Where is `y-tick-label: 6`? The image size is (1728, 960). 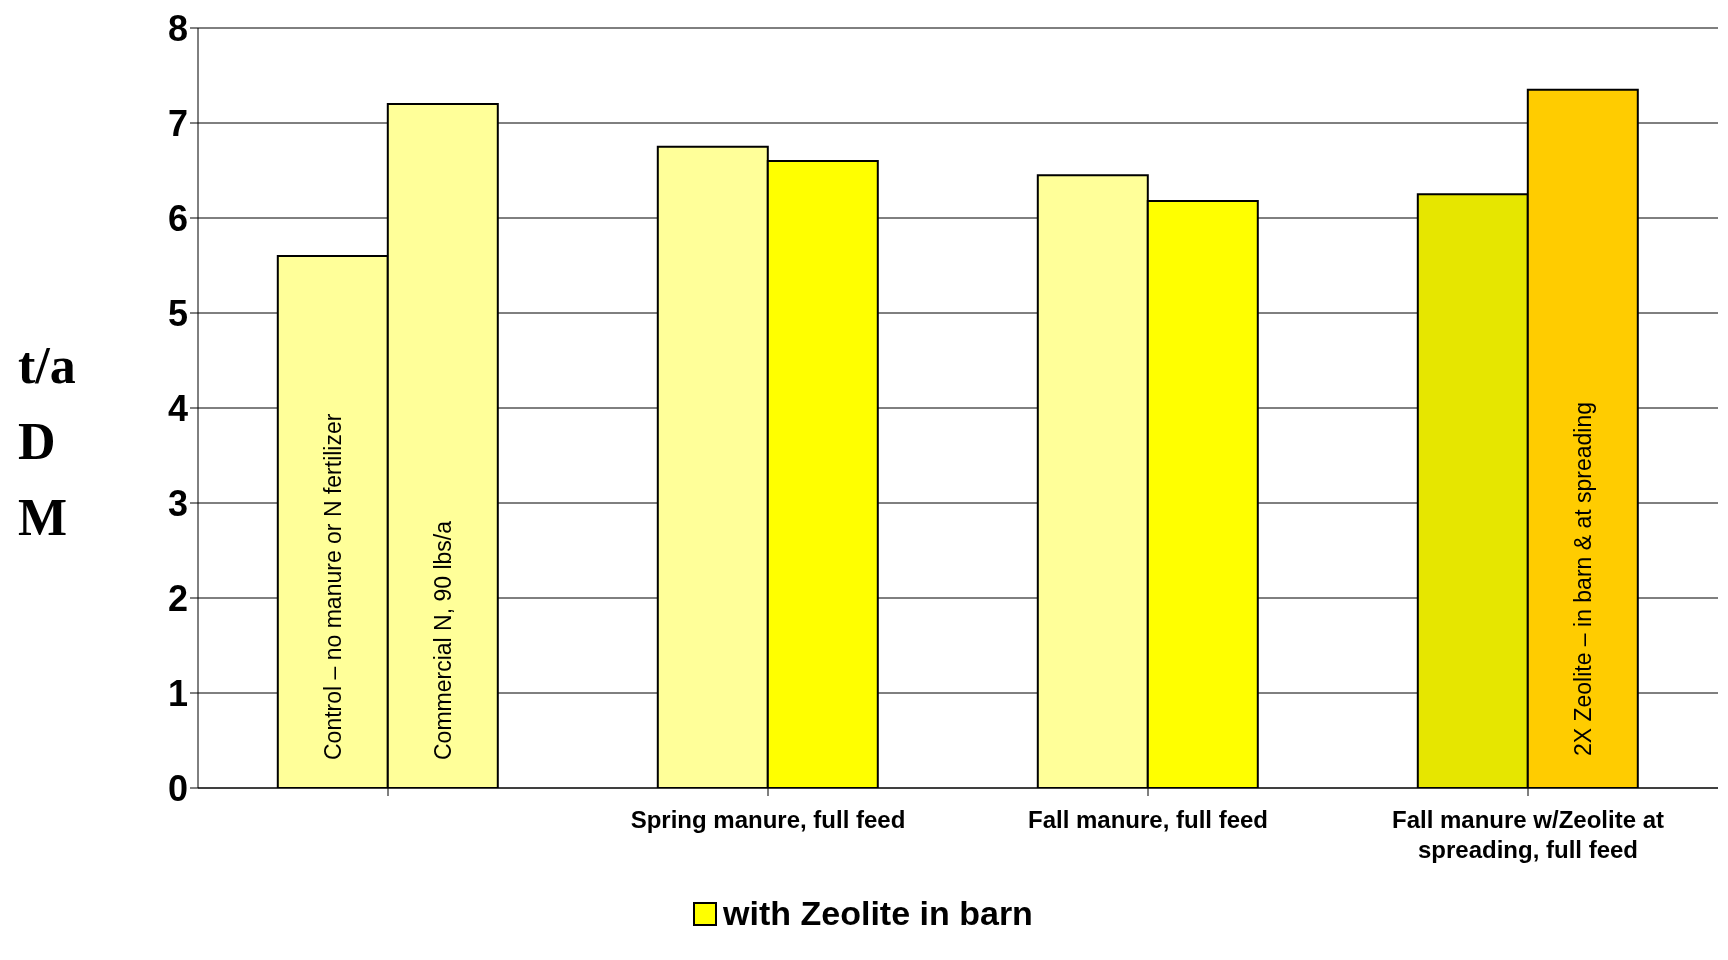
y-tick-label: 6 is located at coordinates (177, 218).